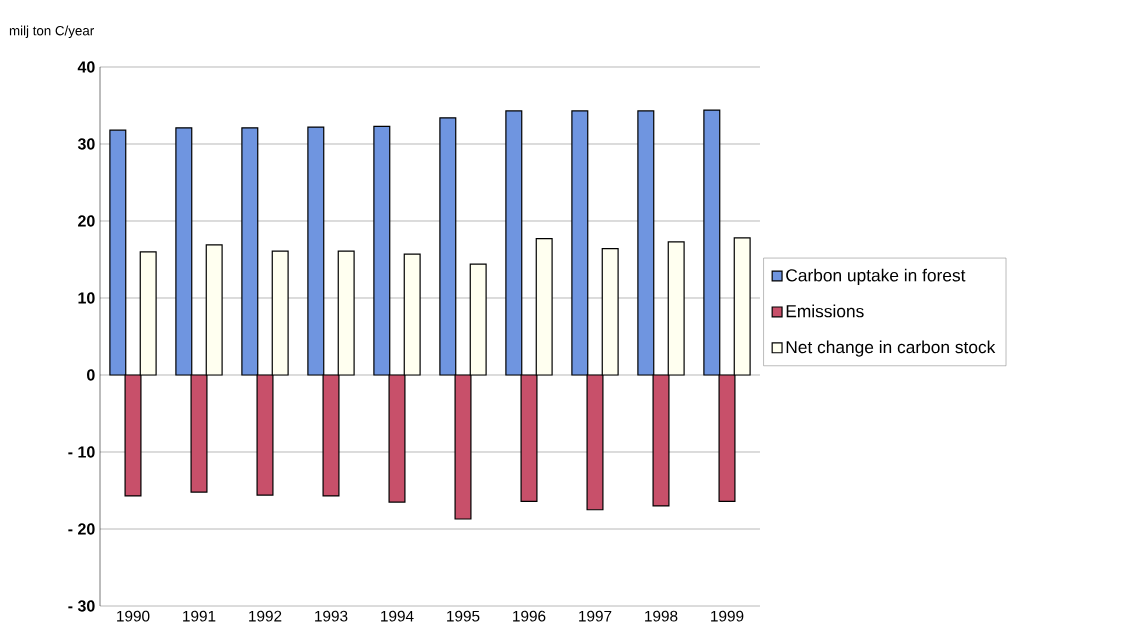 This screenshot has width=1135, height=643. Describe the element at coordinates (265, 616) in the screenshot. I see `x-tick-label: 1992` at that location.